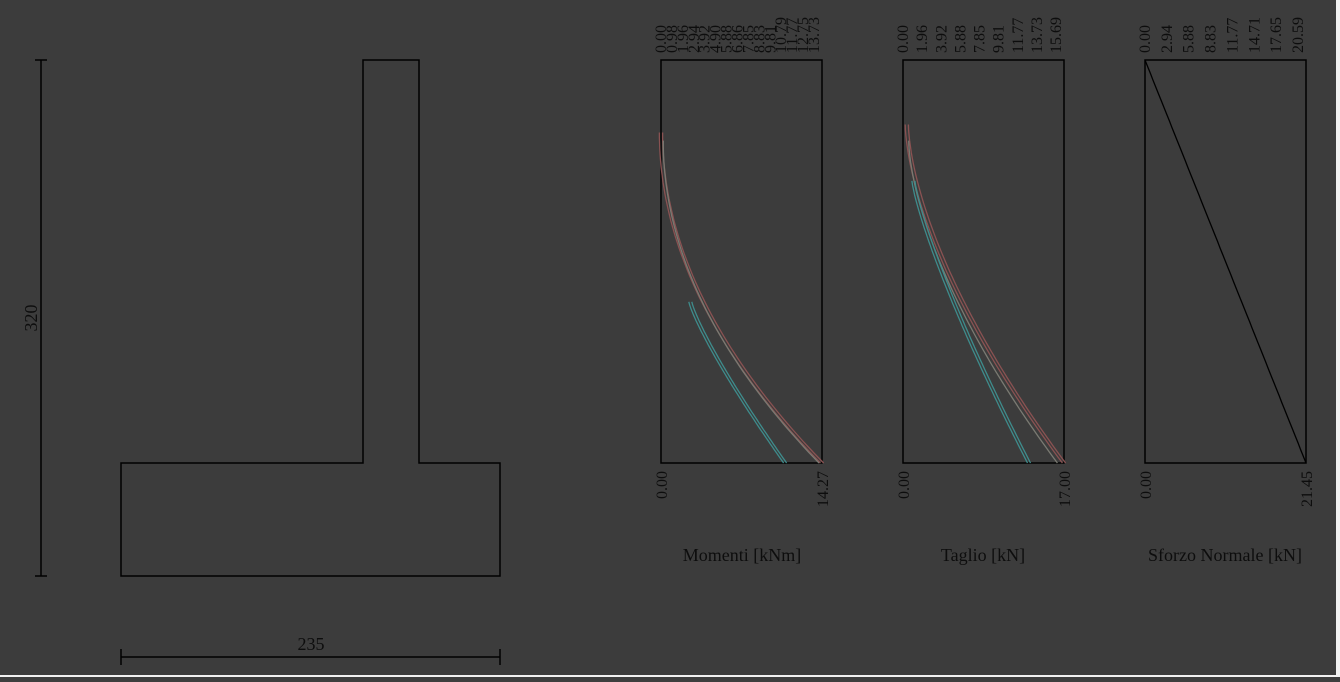 The image size is (1340, 682). I want to click on sforzo-bottom-tick-label: 0.00, so click(1146, 485).